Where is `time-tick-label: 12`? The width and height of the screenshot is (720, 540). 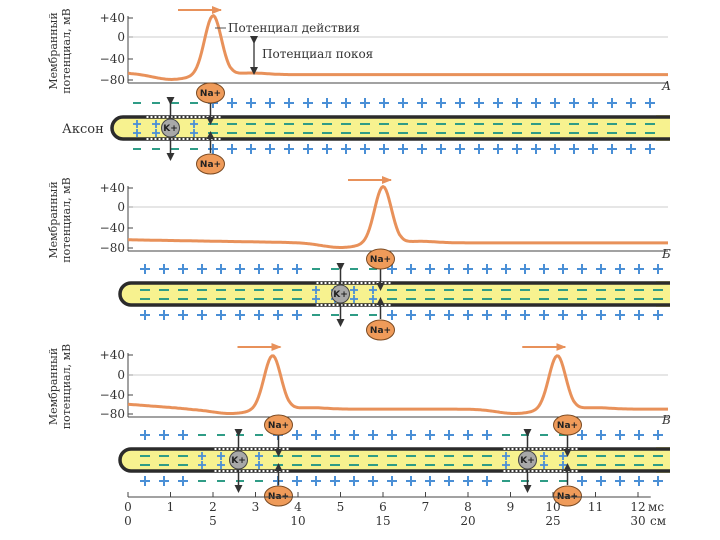 time-tick-label: 12 is located at coordinates (637, 507).